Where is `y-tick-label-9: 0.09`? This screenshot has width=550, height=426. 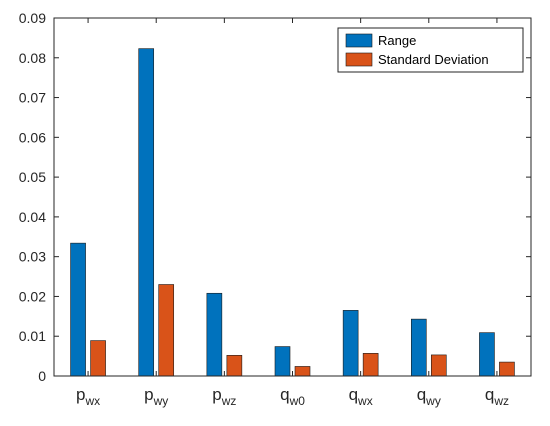
y-tick-label-9: 0.09 is located at coordinates (32, 18).